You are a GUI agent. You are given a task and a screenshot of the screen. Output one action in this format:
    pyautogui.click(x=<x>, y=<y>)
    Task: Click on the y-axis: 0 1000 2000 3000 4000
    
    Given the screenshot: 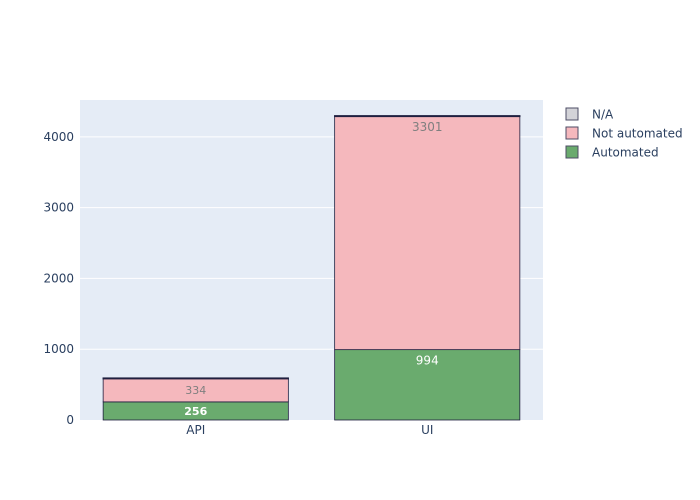 What is the action you would take?
    pyautogui.click(x=58, y=278)
    